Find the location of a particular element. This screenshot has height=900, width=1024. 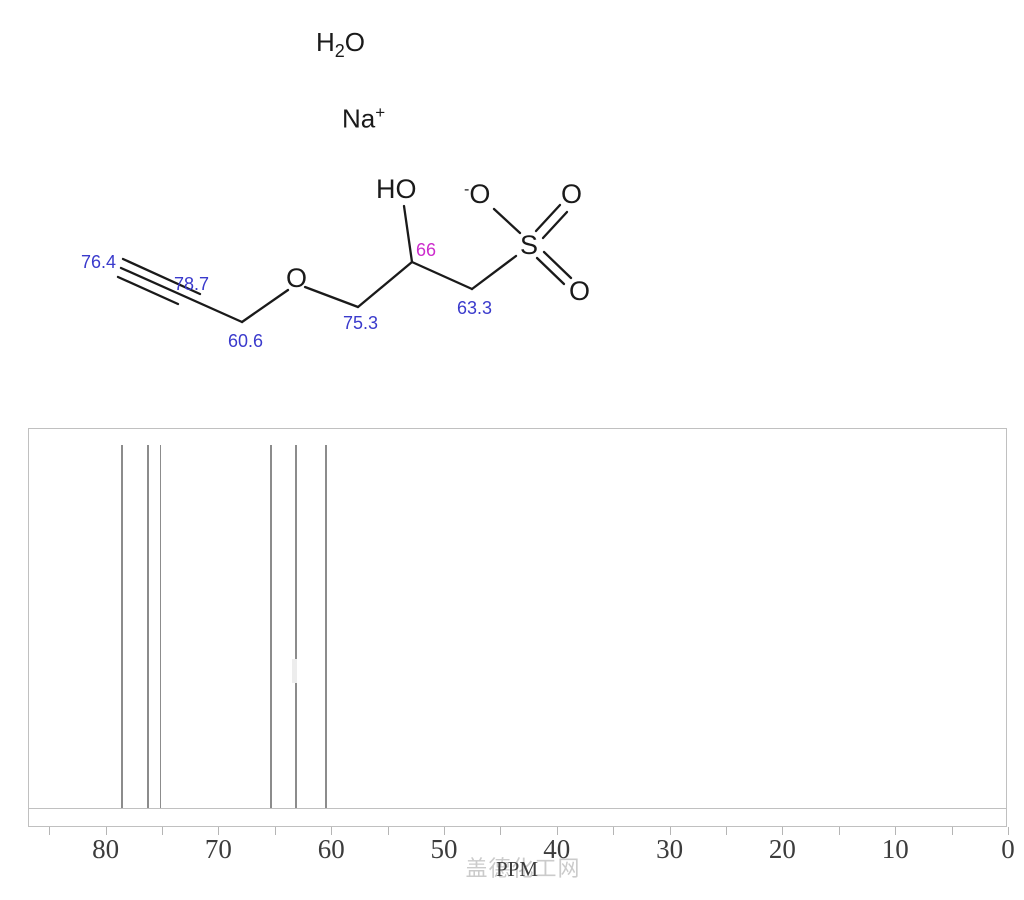

bond-lines is located at coordinates (344, 263).